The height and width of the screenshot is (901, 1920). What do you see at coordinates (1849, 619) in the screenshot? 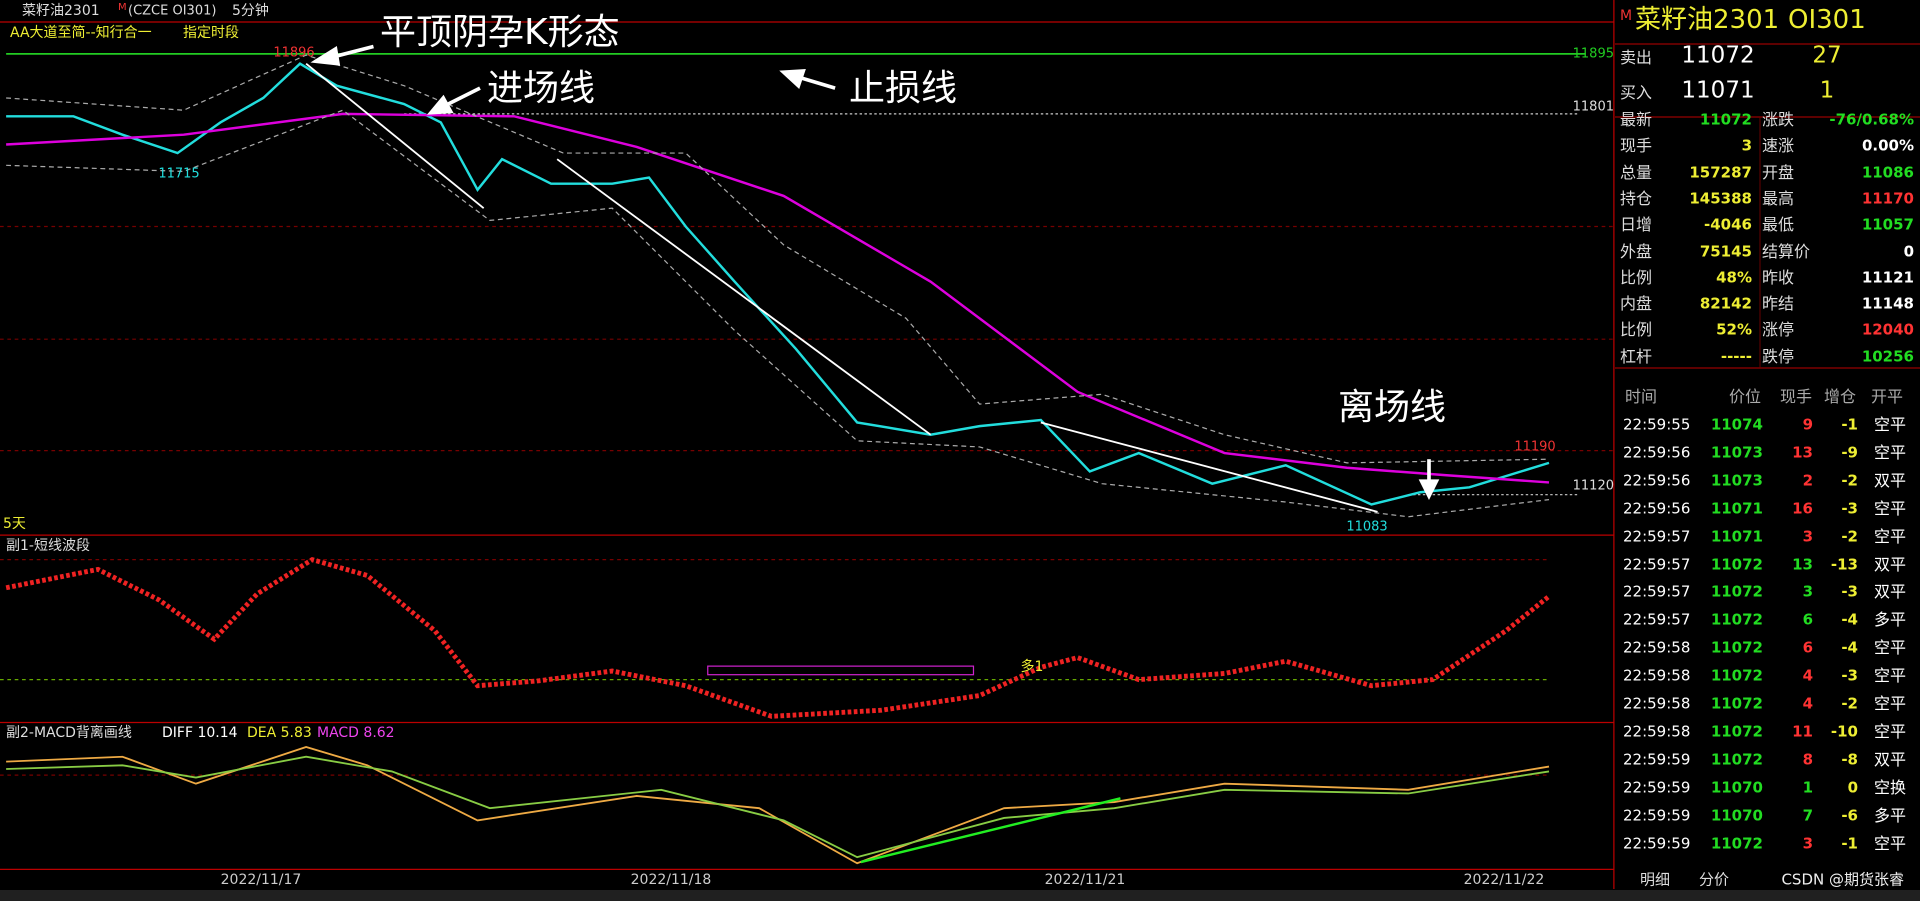
I see `trade-oi: -4` at bounding box center [1849, 619].